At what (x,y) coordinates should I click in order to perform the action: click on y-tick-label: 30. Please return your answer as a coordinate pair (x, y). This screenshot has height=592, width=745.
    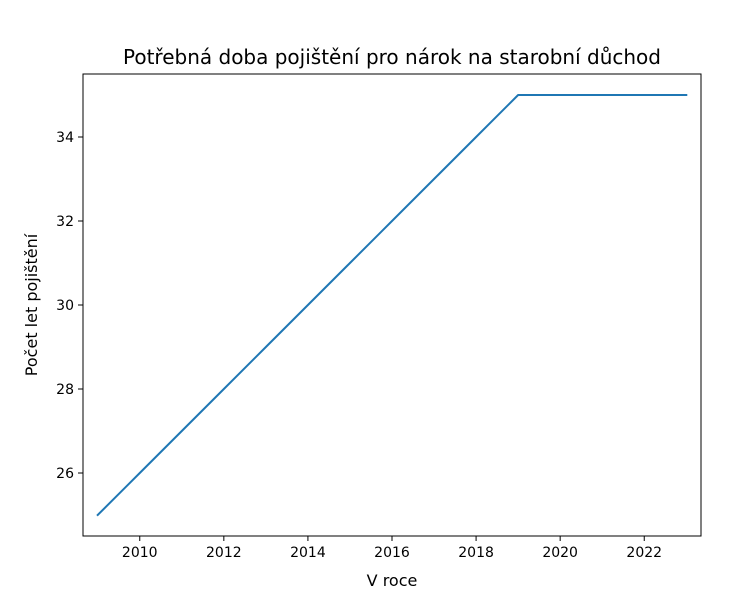
    Looking at the image, I should click on (65, 306).